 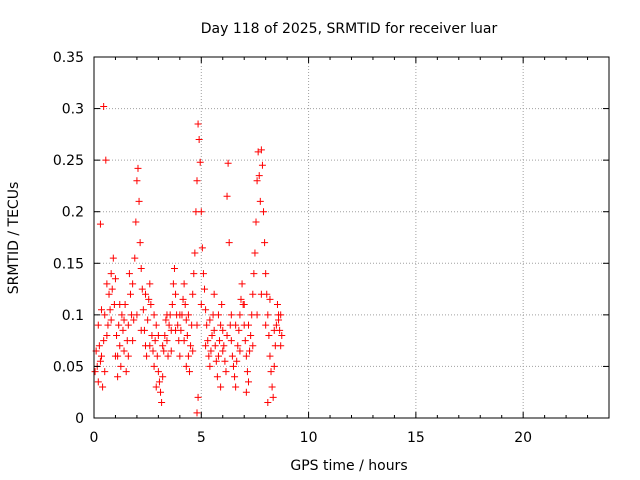 What do you see at coordinates (79, 419) in the screenshot?
I see `y-tick-label: 0` at bounding box center [79, 419].